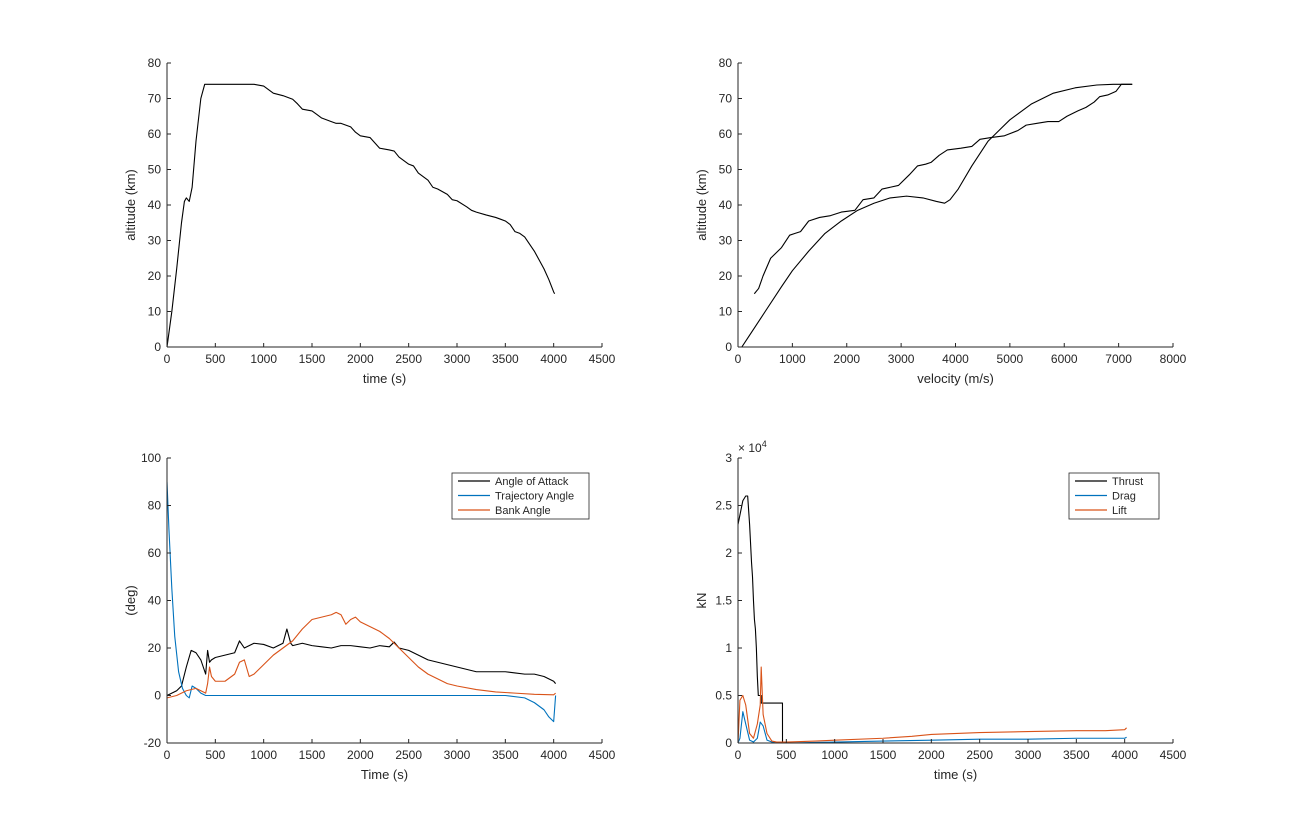 This screenshot has width=1296, height=835. I want to click on legend: Thrust Drag Lift, so click(1114, 496).